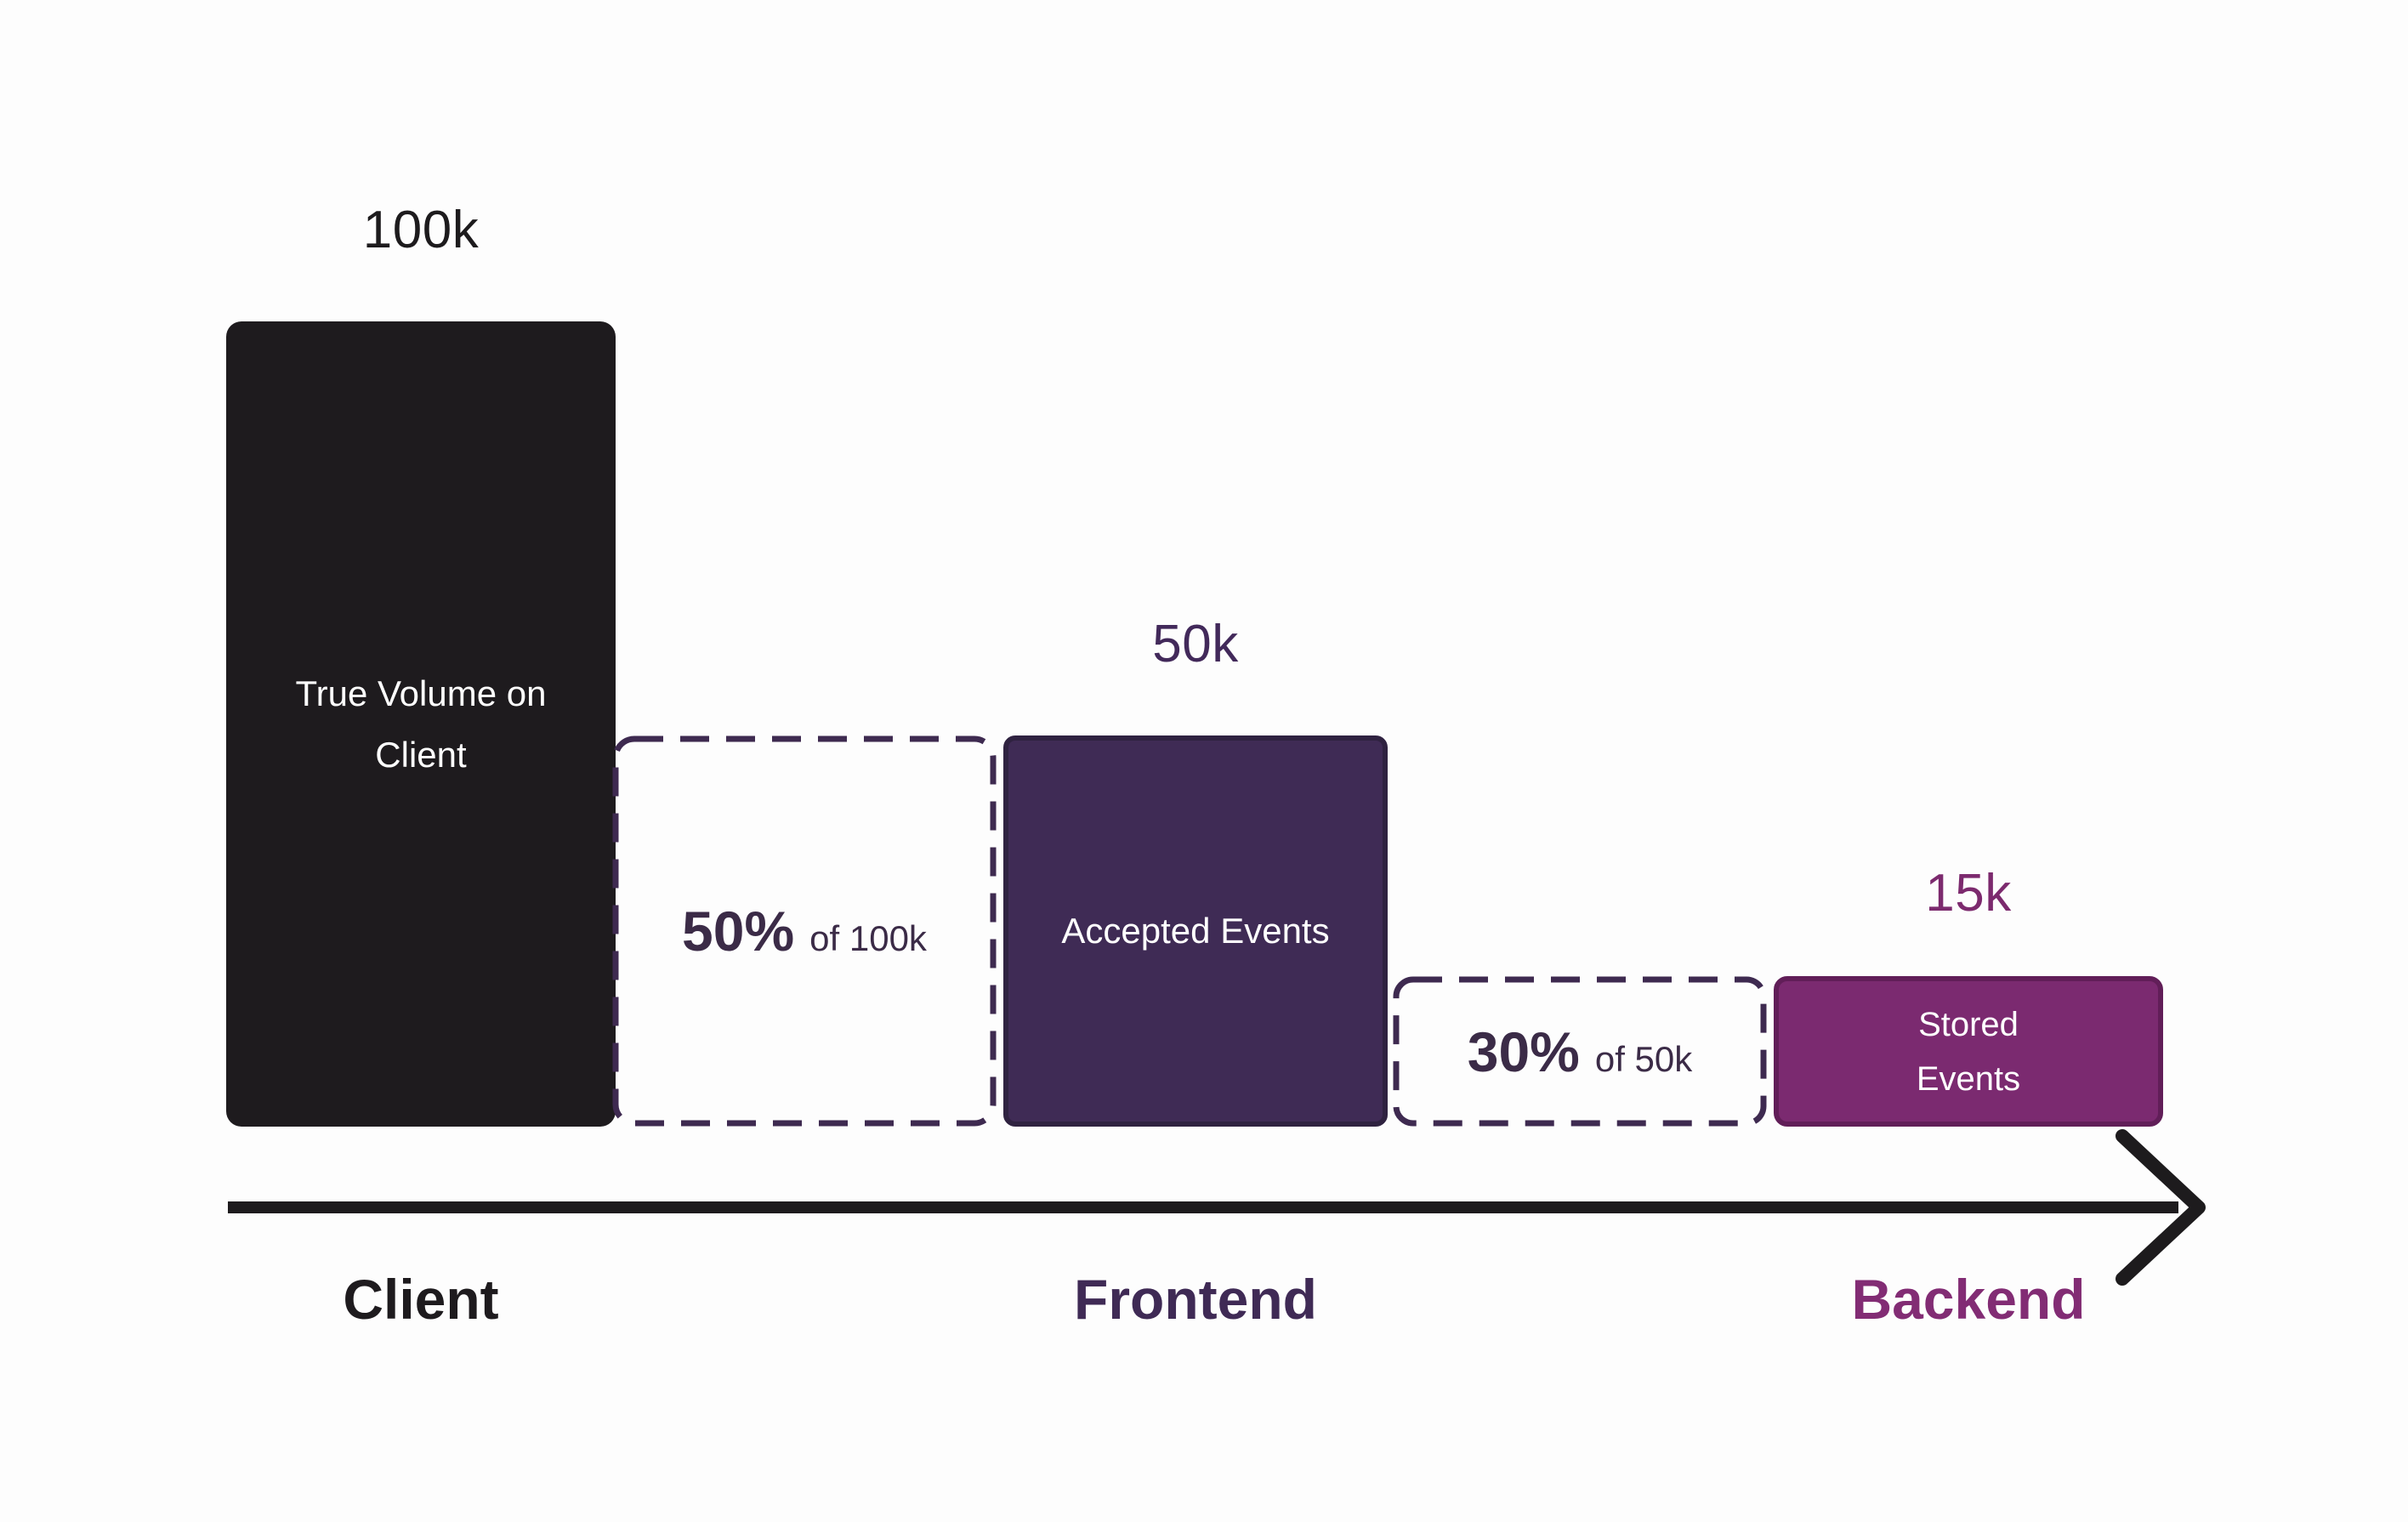 The width and height of the screenshot is (2408, 1522). Describe the element at coordinates (868, 938) in the screenshot. I see `drop-of-text: of 100k` at that location.